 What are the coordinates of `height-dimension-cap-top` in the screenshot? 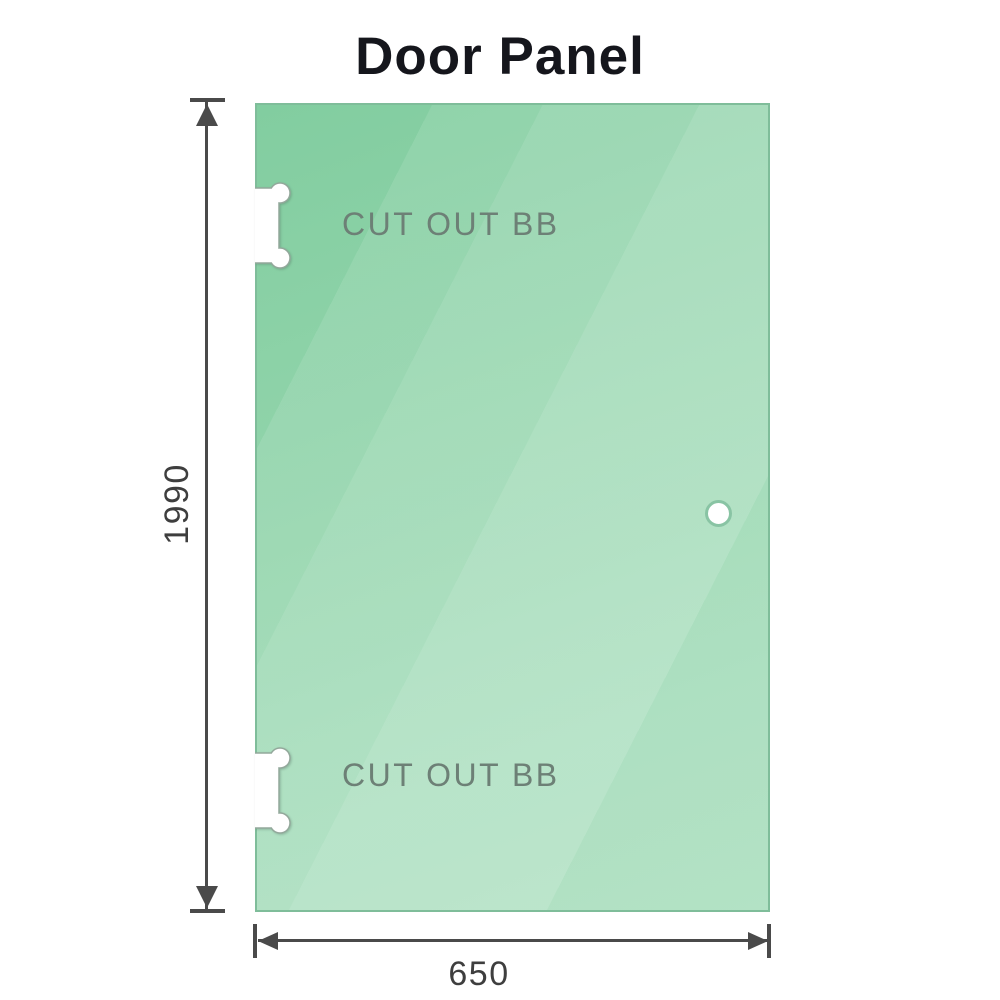 It's located at (207, 100).